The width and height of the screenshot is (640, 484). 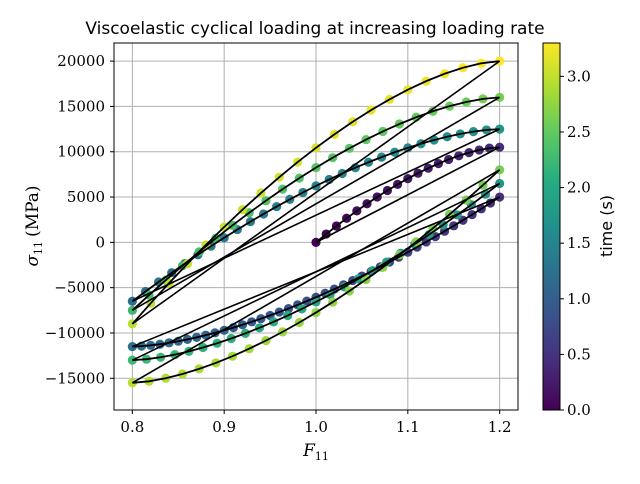 What do you see at coordinates (81, 61) in the screenshot?
I see `y-tick-label: 20000` at bounding box center [81, 61].